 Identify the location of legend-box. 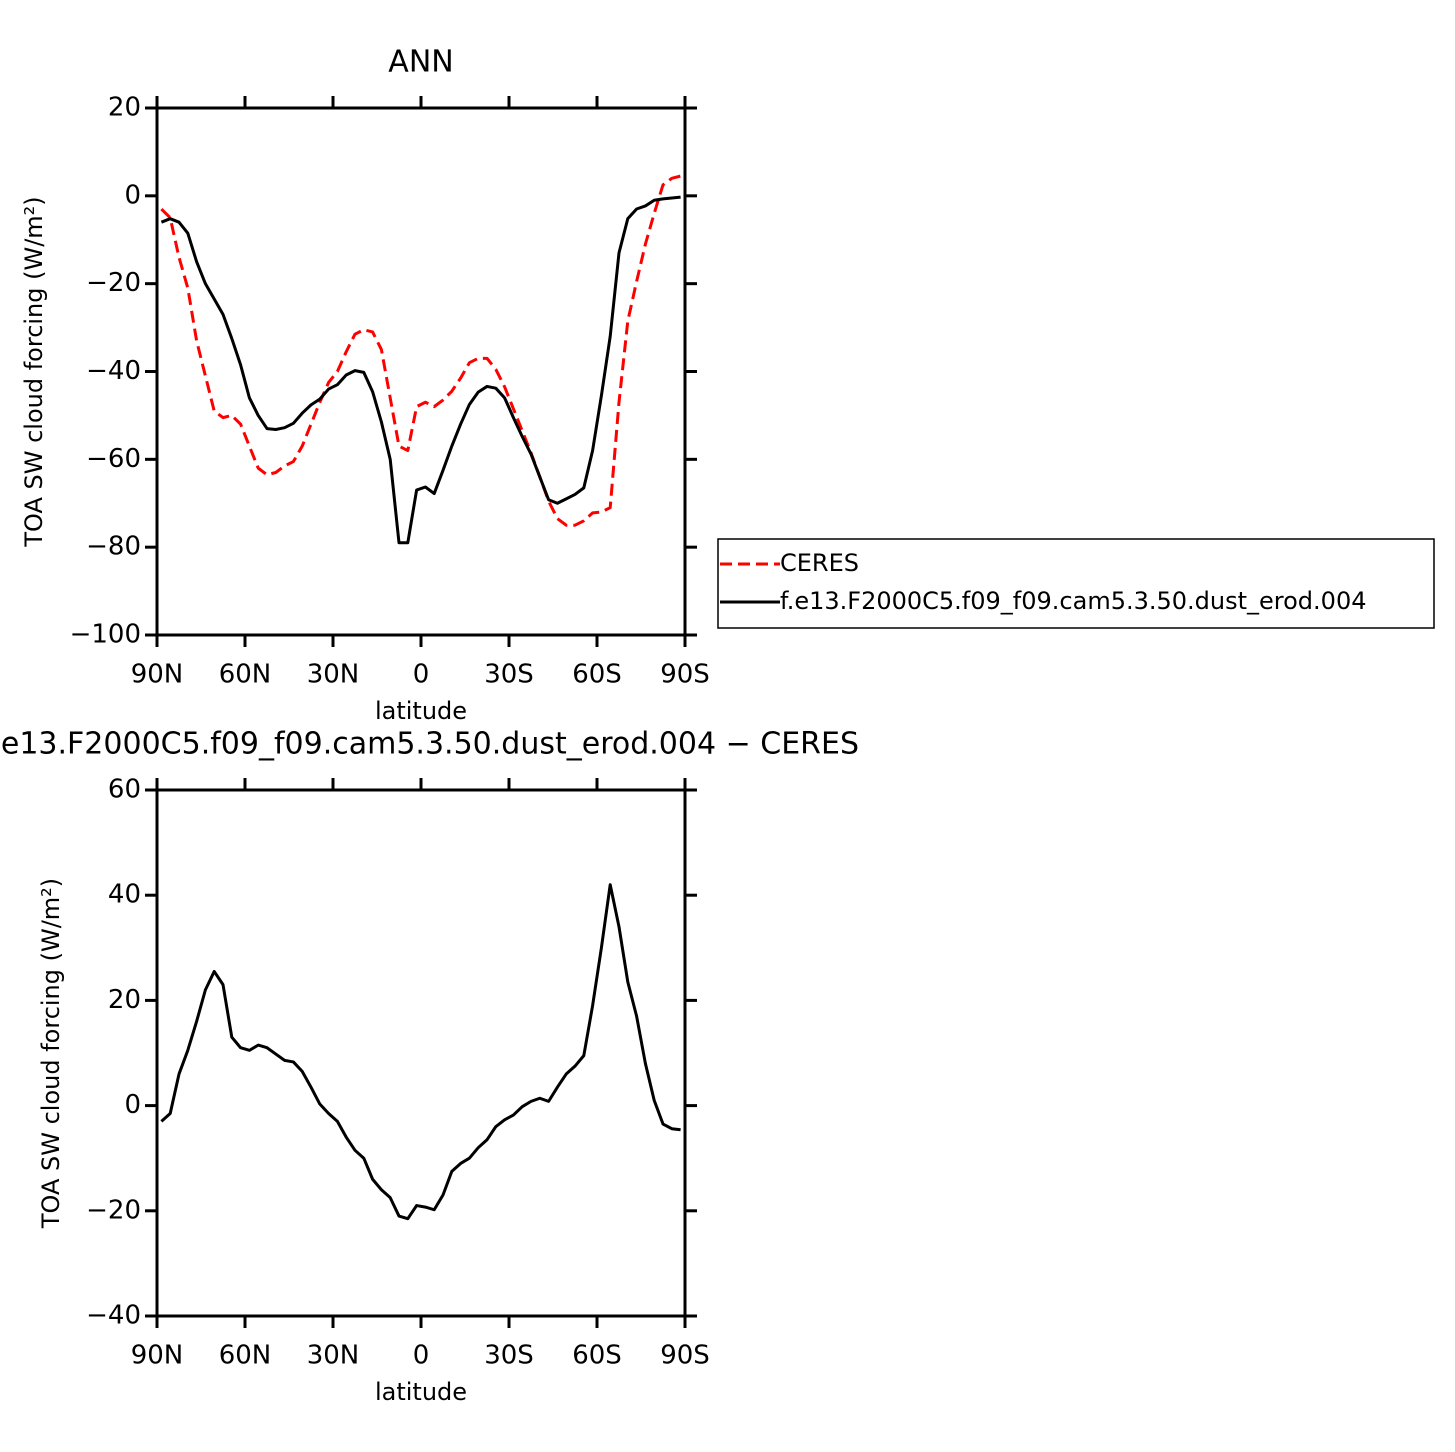
(1076, 583).